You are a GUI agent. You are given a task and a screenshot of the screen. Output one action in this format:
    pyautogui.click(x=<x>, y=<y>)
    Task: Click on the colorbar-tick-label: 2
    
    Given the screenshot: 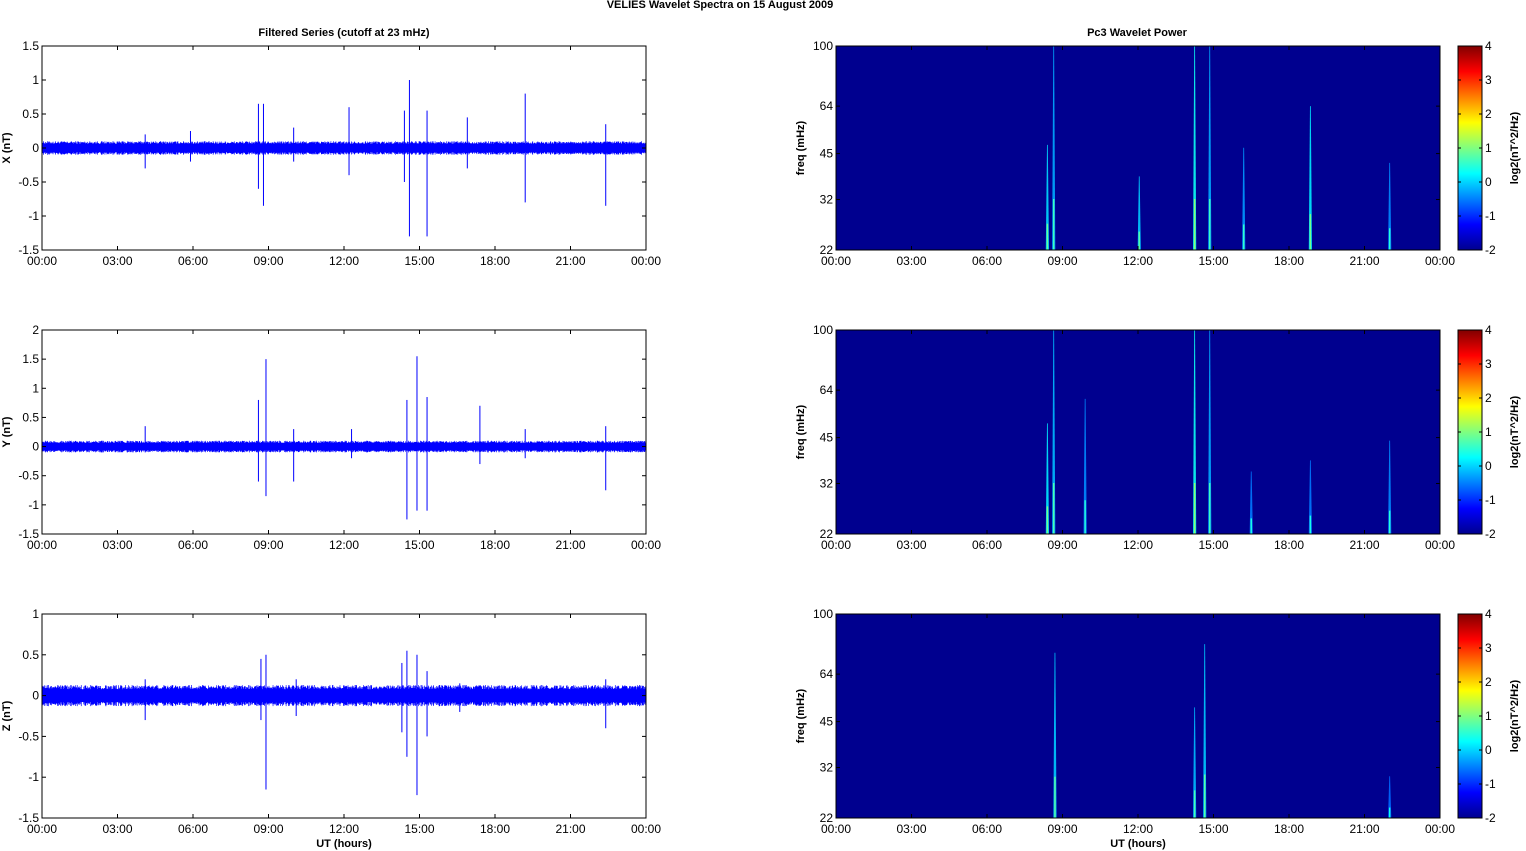 What is the action you would take?
    pyautogui.click(x=1488, y=114)
    